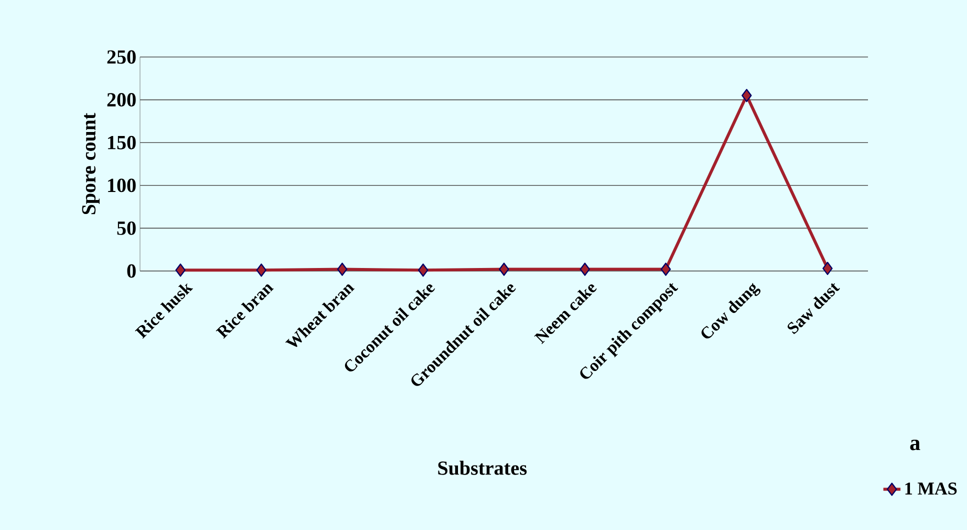 This screenshot has width=967, height=530. What do you see at coordinates (482, 467) in the screenshot?
I see `x-axis-title: Substrates` at bounding box center [482, 467].